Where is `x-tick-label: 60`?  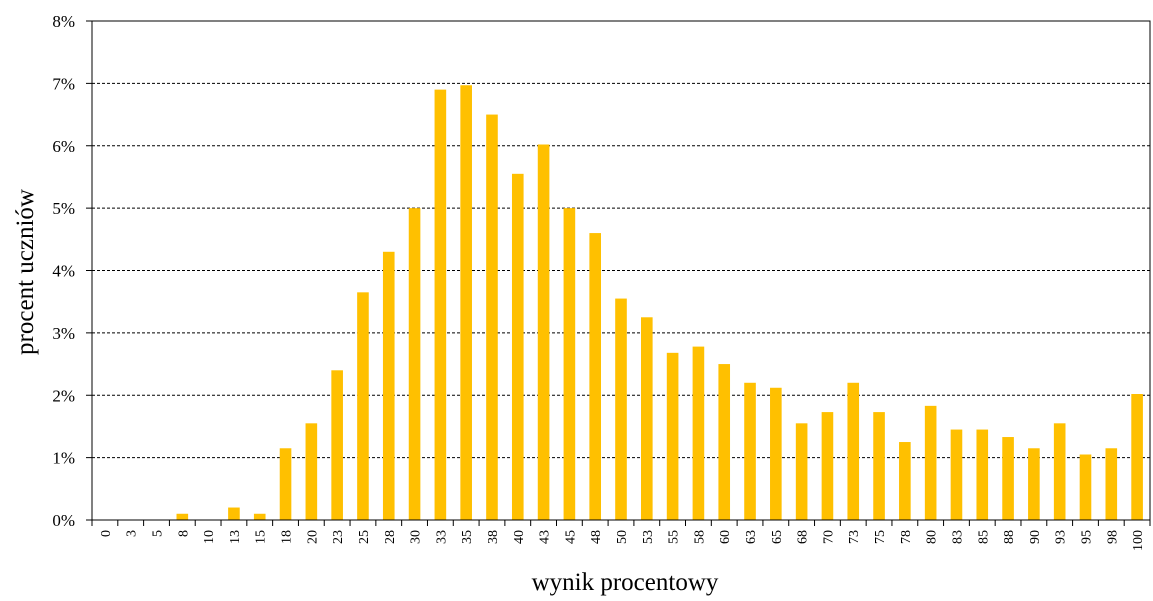
x-tick-label: 60 is located at coordinates (725, 537).